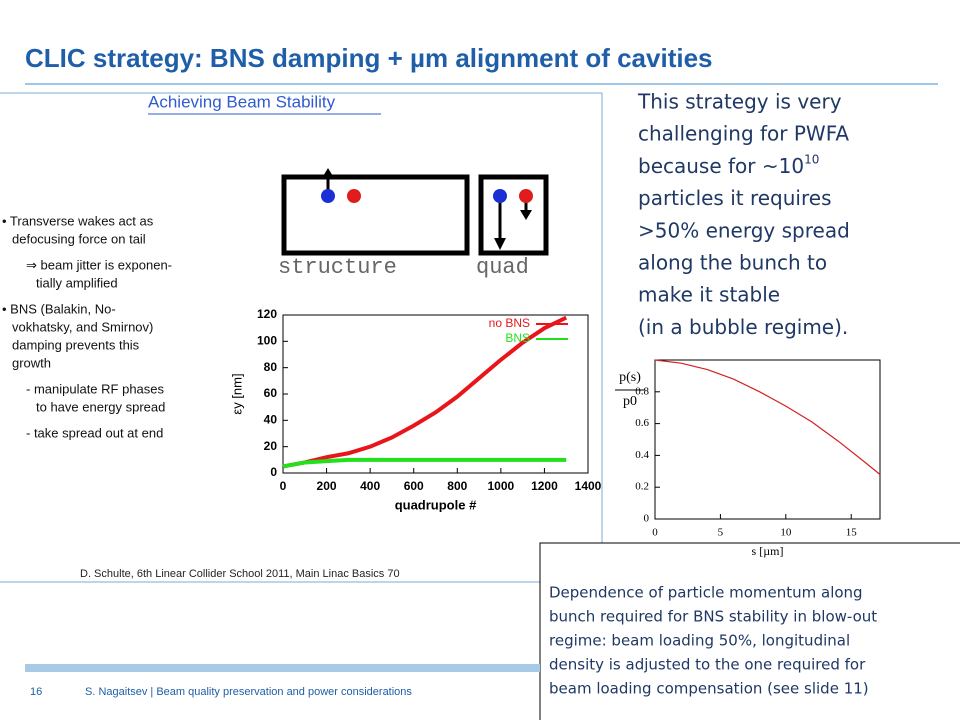  I want to click on bullet-line: • BNS (Balakin, No-, so click(59, 308).